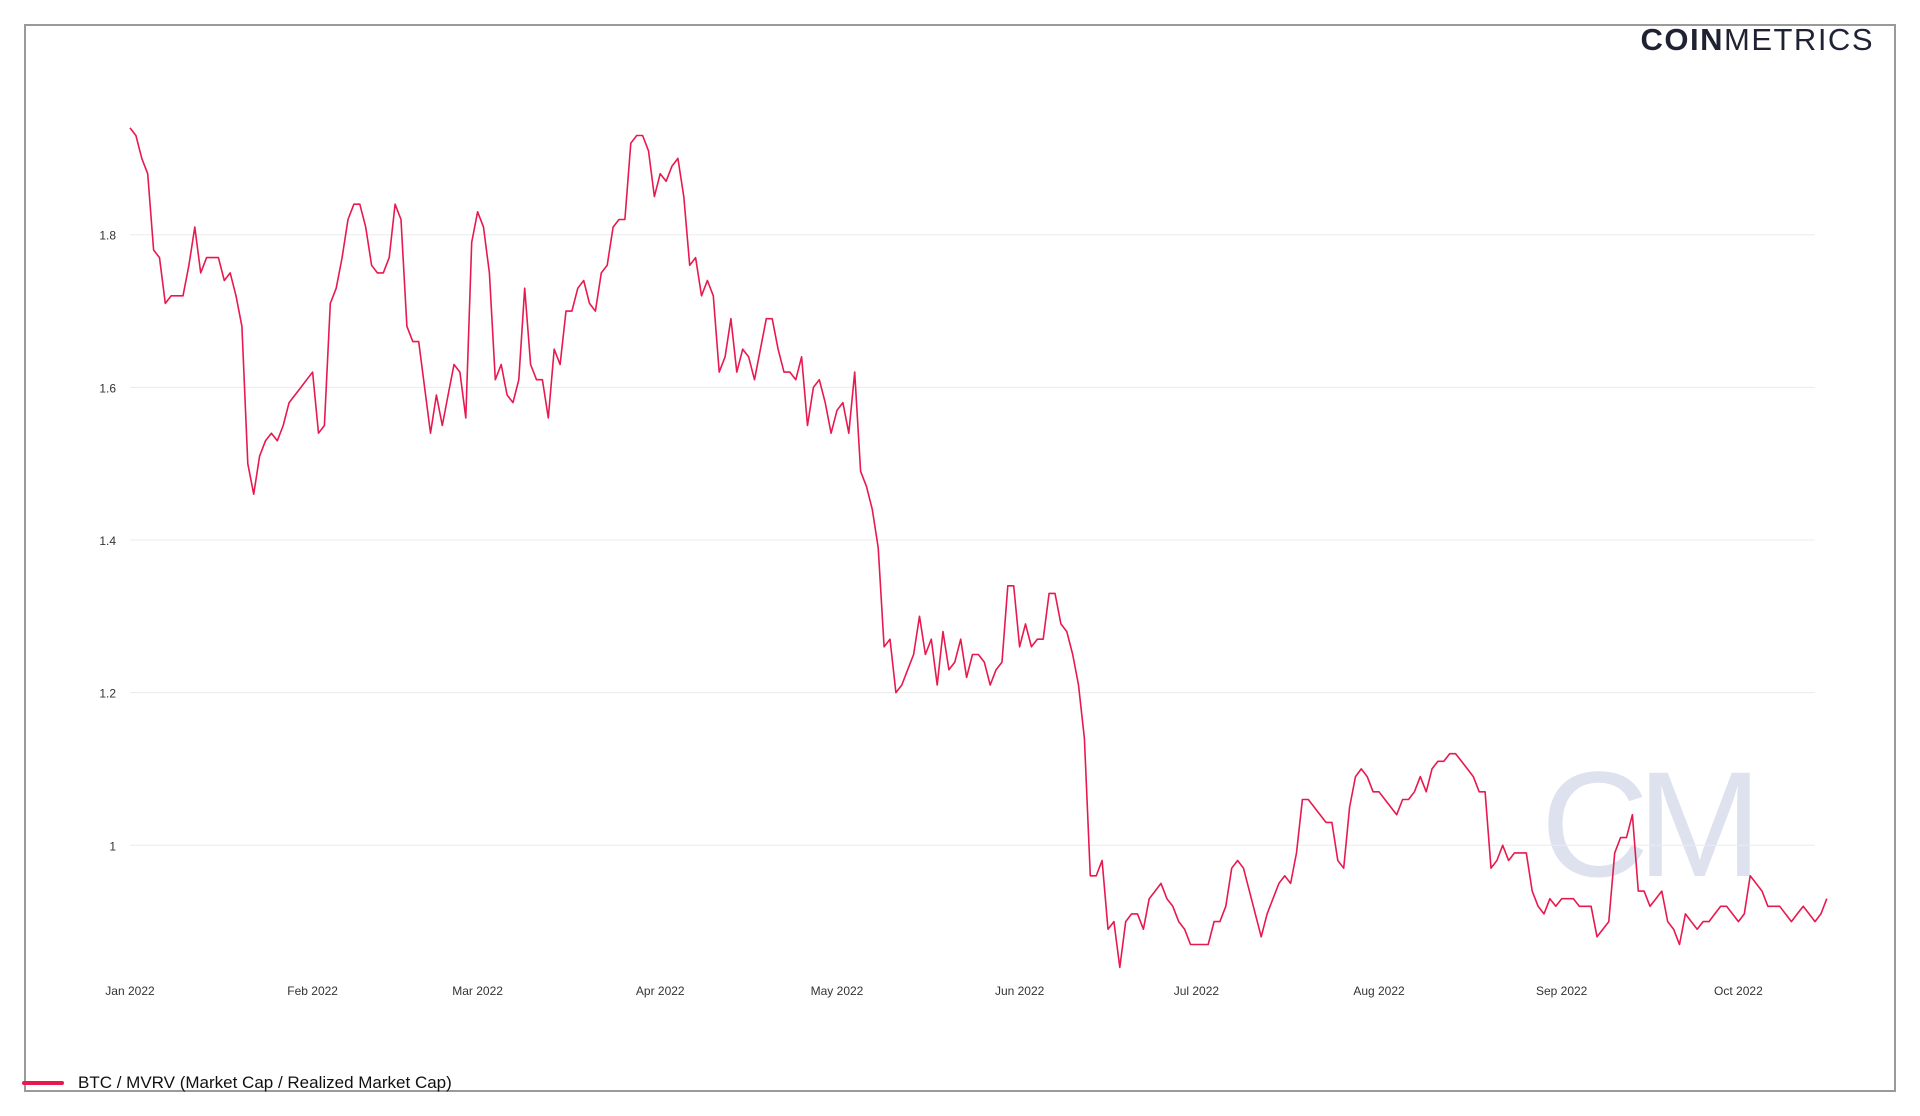 The width and height of the screenshot is (1920, 1116). Describe the element at coordinates (130, 991) in the screenshot. I see `x-tick-label: Jan 2022` at that location.